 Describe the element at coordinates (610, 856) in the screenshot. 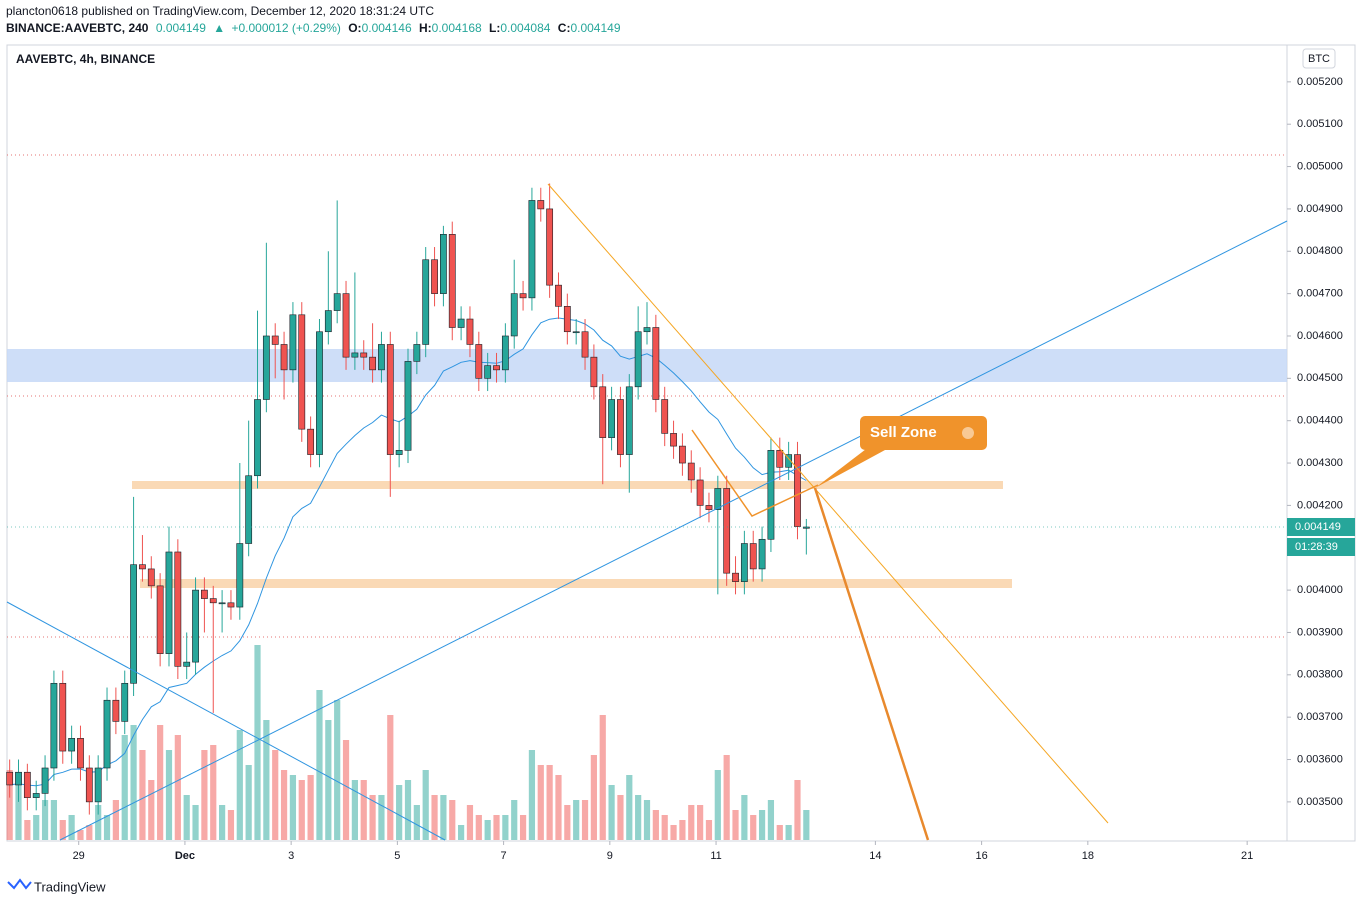

I see `x-tick-label: 9` at that location.